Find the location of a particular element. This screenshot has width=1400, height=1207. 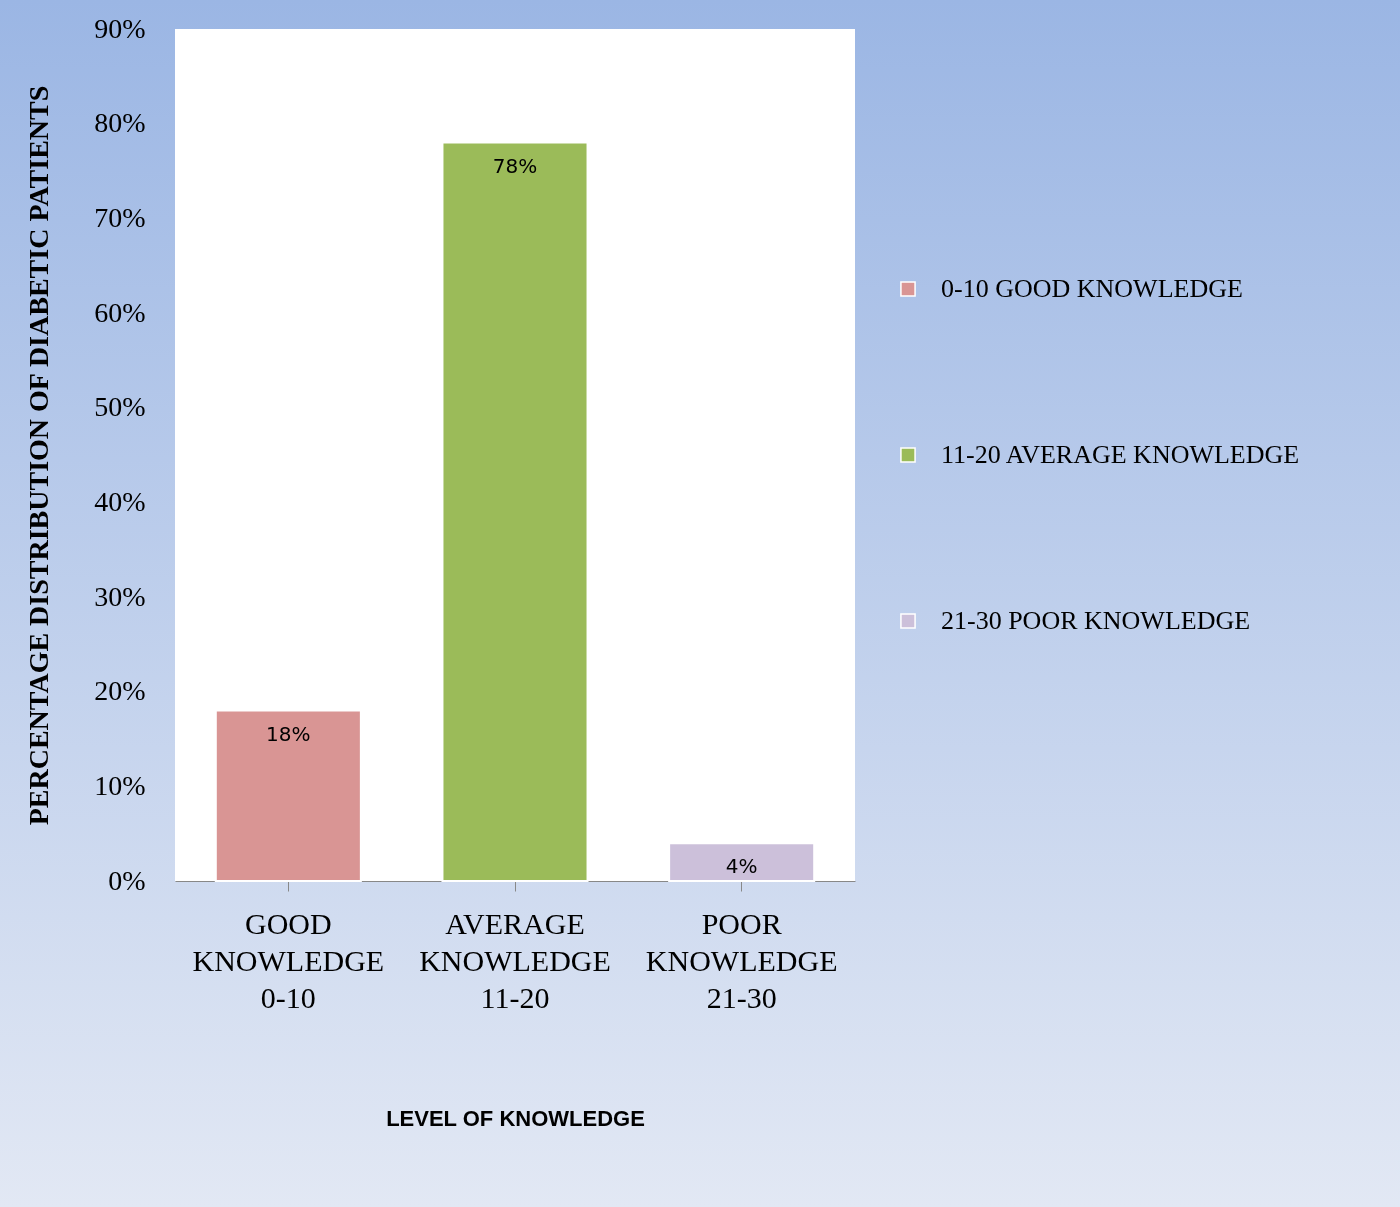

y-tick-label: 10% is located at coordinates (120, 785).